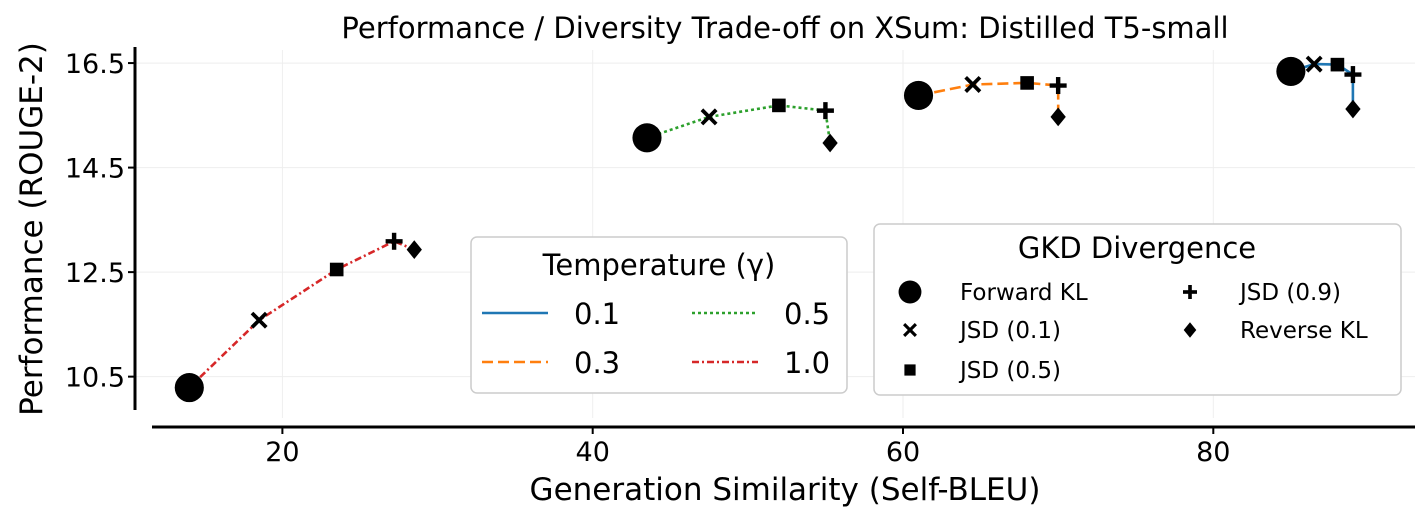  Describe the element at coordinates (597, 363) in the screenshot. I see `legend-temperature-label: 0.3` at that location.